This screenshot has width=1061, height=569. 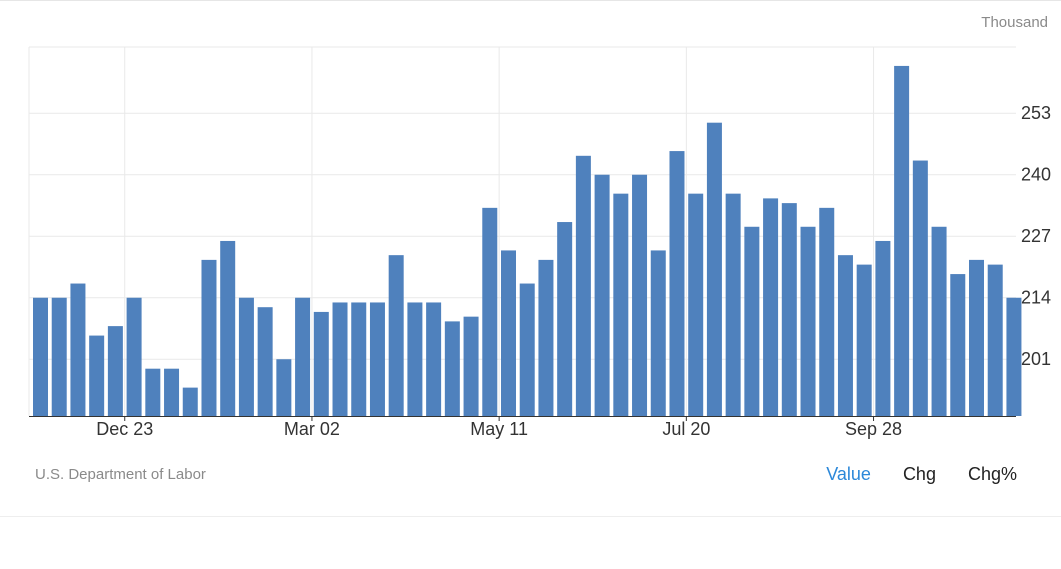 What do you see at coordinates (686, 429) in the screenshot?
I see `x-tick-label: Jul 20` at bounding box center [686, 429].